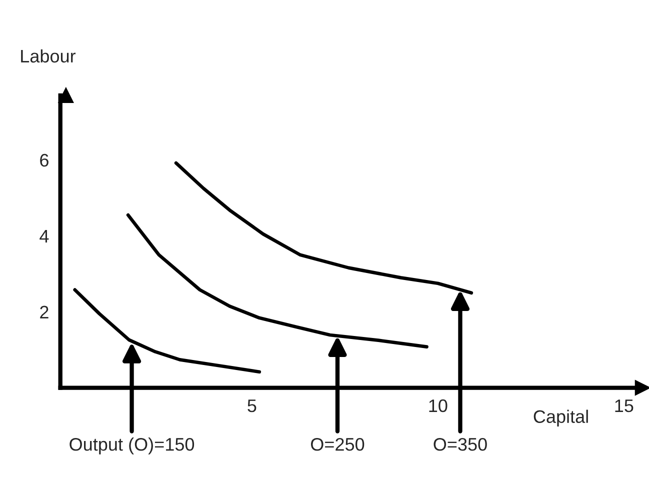 This screenshot has height=477, width=649. What do you see at coordinates (48, 56) in the screenshot?
I see `y-axis-title: Labour` at bounding box center [48, 56].